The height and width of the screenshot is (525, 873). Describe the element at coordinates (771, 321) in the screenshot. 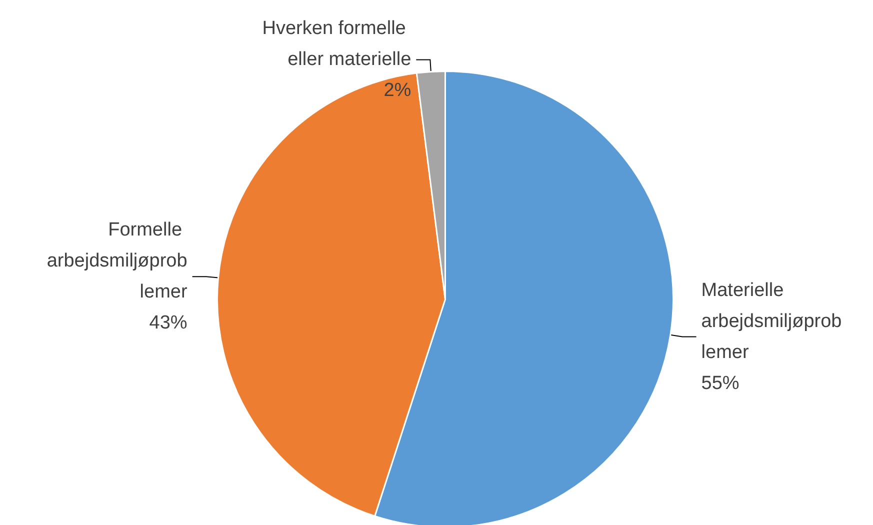

I see `slice-label: Materielle arbejdsmiljøproblemer` at that location.